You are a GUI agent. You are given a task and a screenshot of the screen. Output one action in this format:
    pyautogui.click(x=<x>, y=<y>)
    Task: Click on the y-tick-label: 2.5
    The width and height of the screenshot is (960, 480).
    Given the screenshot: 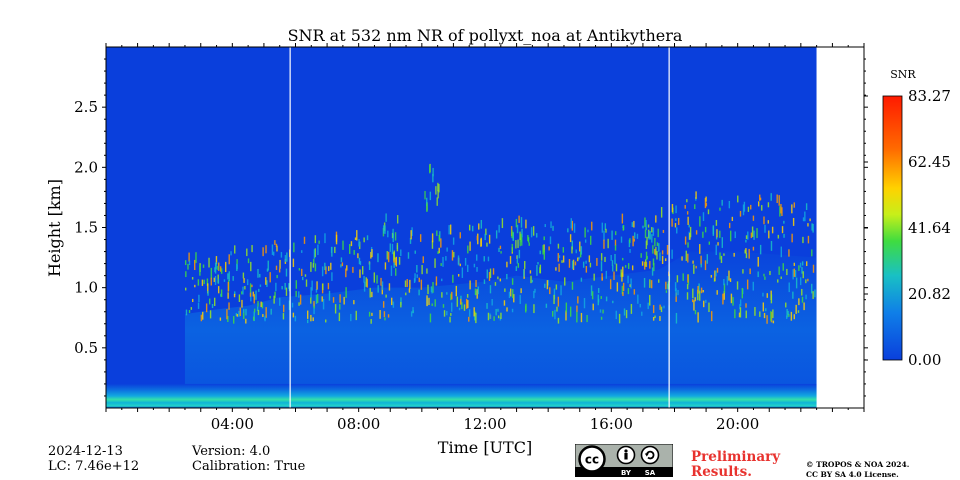 What is the action you would take?
    pyautogui.click(x=86, y=107)
    